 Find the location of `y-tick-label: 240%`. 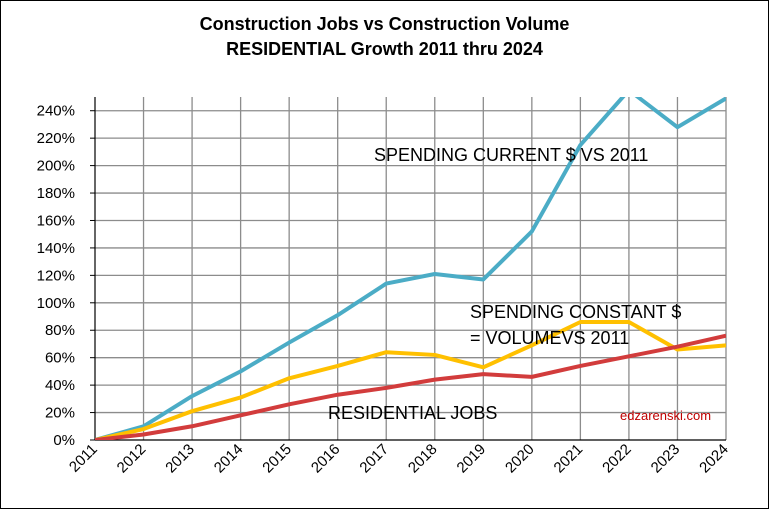

y-tick-label: 240% is located at coordinates (56, 111).